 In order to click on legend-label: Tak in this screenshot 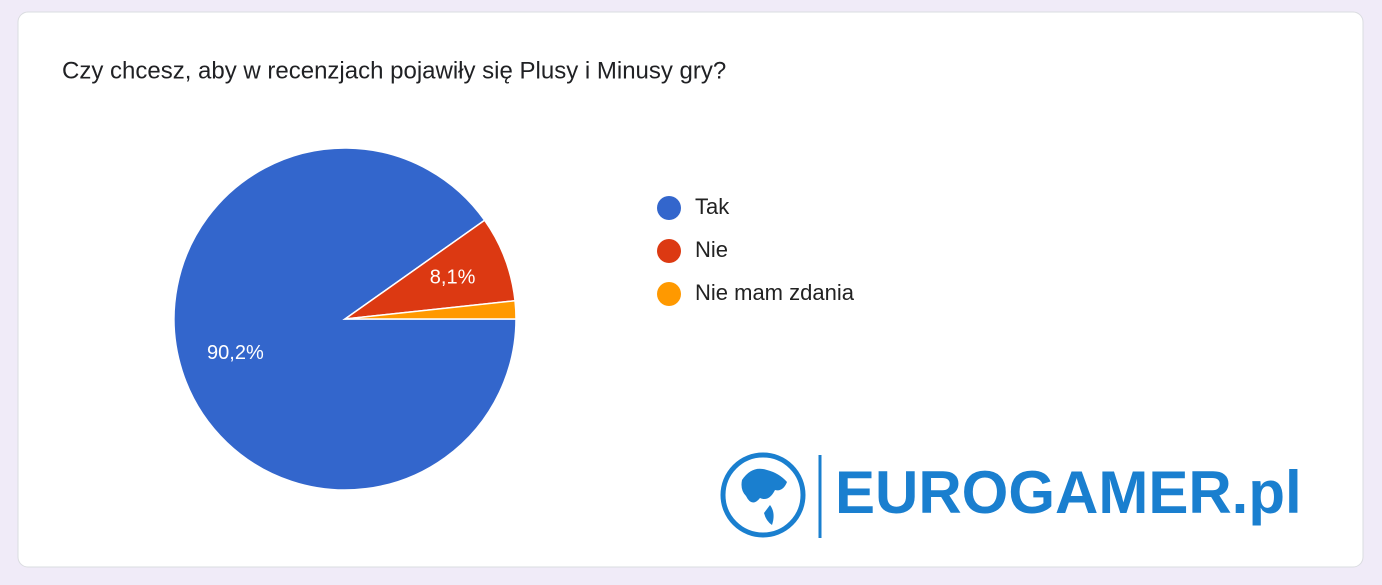, I will do `click(712, 206)`.